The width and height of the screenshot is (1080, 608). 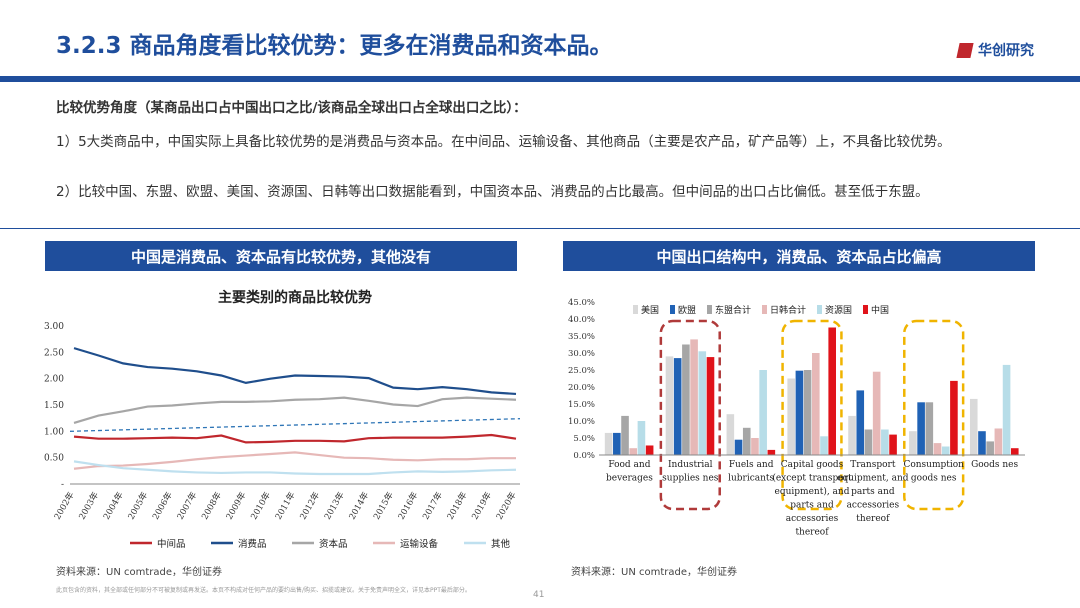 What do you see at coordinates (581, 371) in the screenshot?
I see `y-tick-label: 25.0%` at bounding box center [581, 371].